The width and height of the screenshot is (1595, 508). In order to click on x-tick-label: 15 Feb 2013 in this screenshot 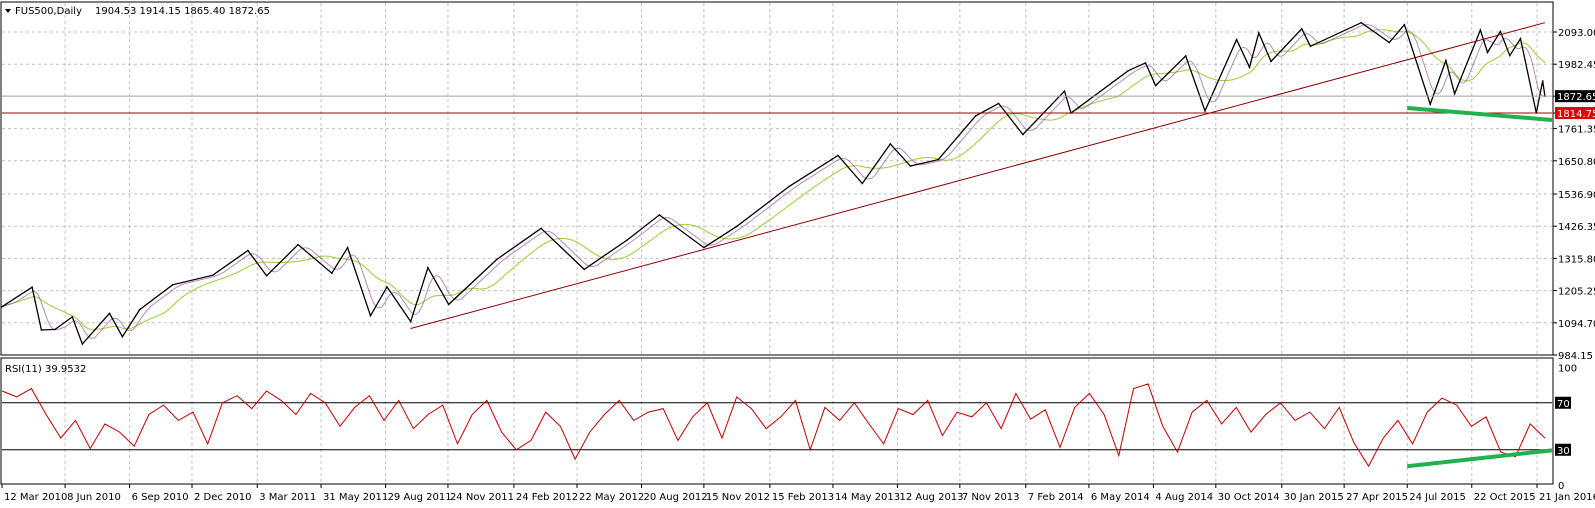, I will do `click(803, 497)`.